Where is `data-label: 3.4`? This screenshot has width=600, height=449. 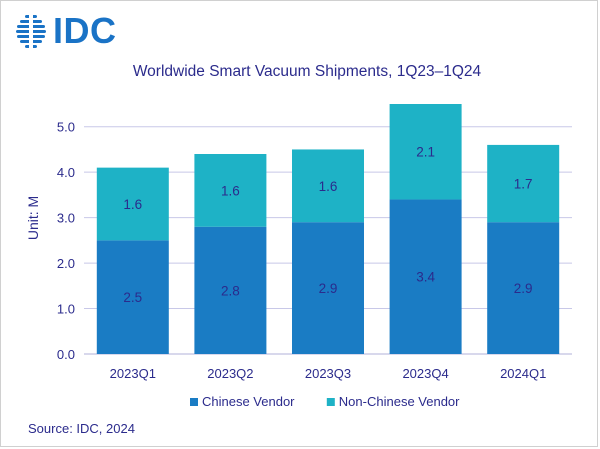
data-label: 3.4 is located at coordinates (425, 277).